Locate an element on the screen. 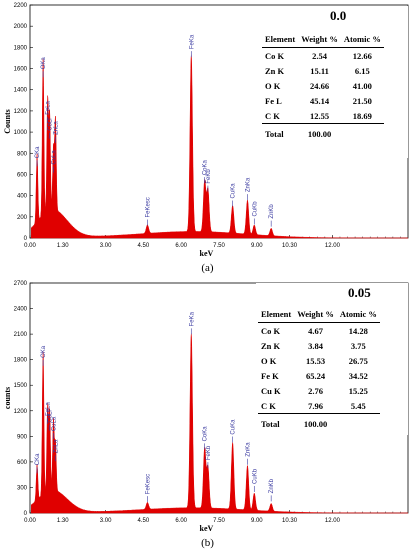 Image resolution: width=415 pixels, height=550 pixels. table-row: Zn K 3.84 3.75 is located at coordinates (319, 345).